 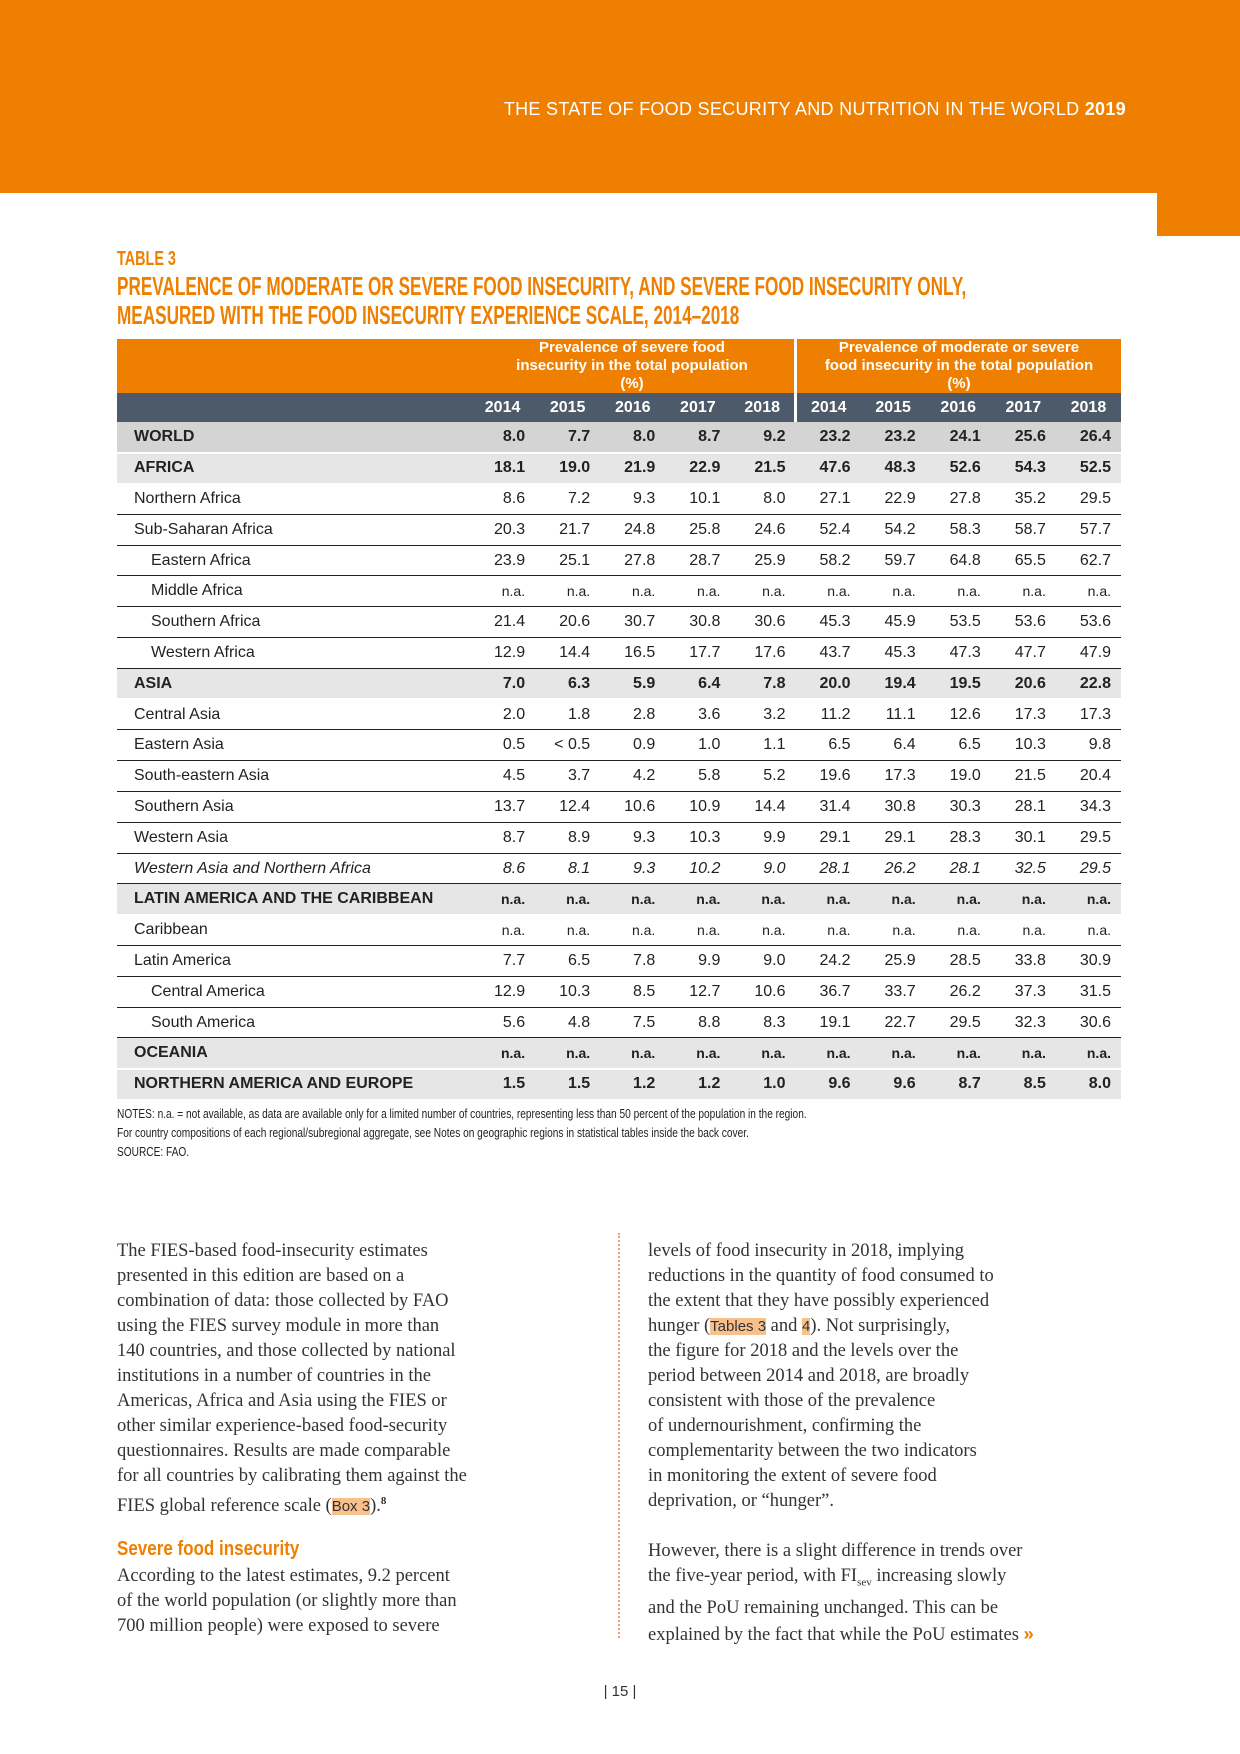 I want to click on table-cell: 7.7, so click(x=503, y=961).